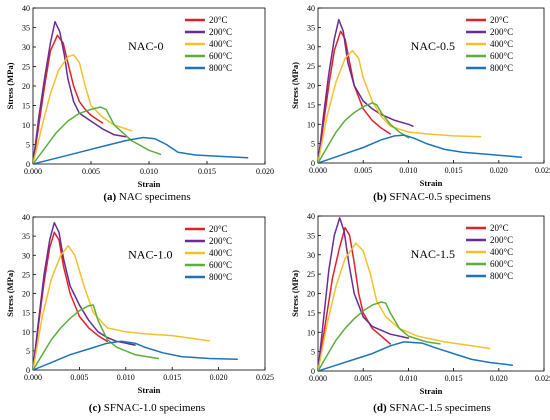  I want to click on x-tick-label: 0.025, so click(542, 170).